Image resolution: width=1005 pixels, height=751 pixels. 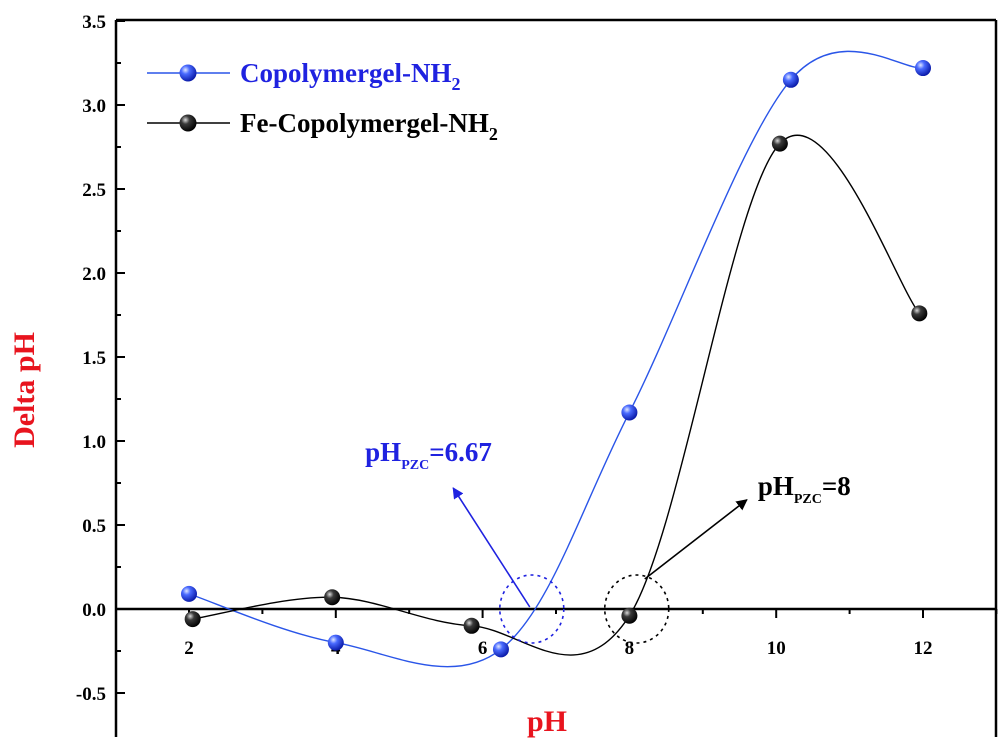 I want to click on x-tick-label: 8, so click(x=630, y=648).